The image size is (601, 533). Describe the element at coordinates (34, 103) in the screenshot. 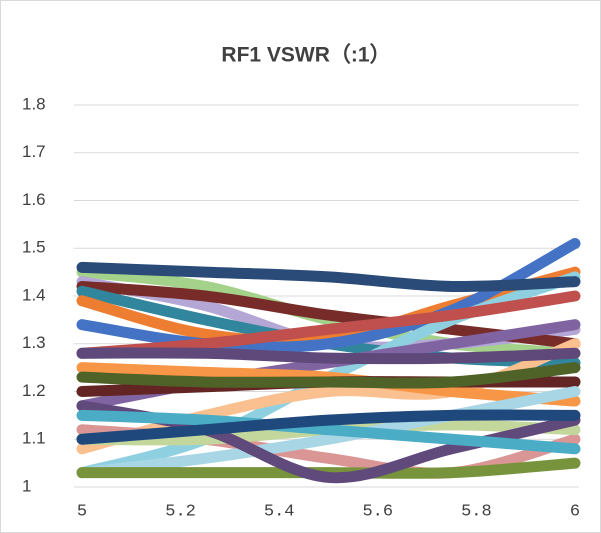

I see `y-tick-label: 1.8` at that location.